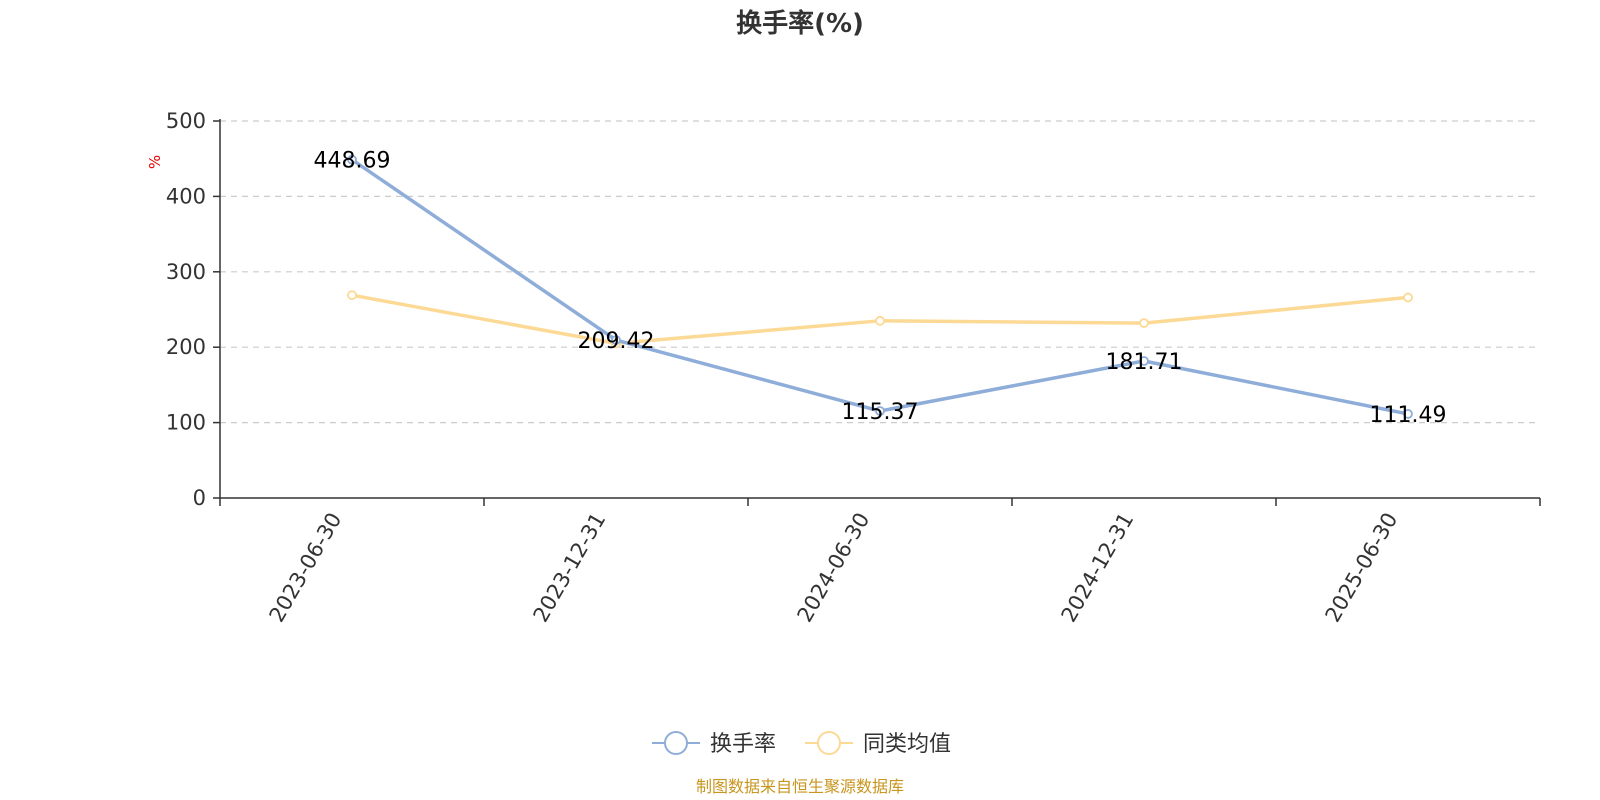  I want to click on data-point-换手率-2024-06-30, so click(880, 411).